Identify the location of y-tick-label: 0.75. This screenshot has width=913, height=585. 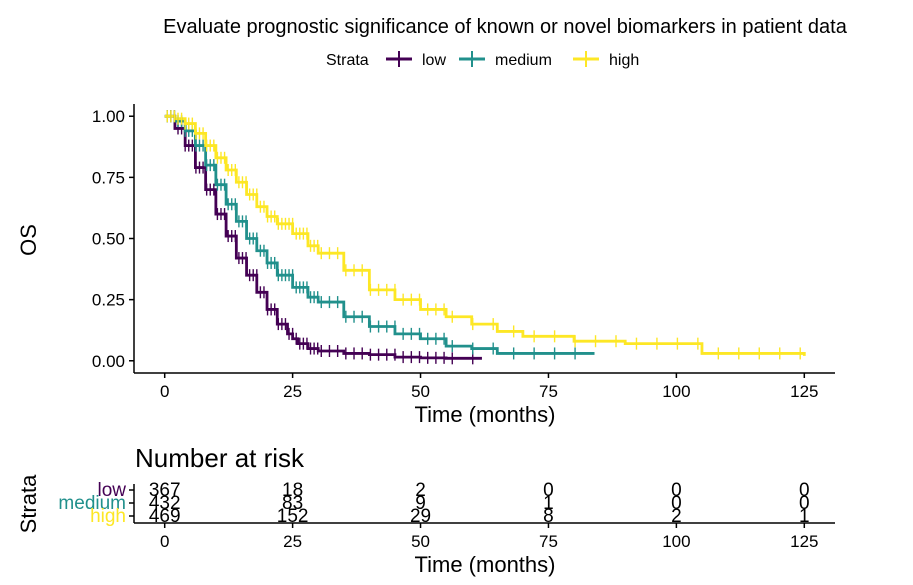
(108, 177).